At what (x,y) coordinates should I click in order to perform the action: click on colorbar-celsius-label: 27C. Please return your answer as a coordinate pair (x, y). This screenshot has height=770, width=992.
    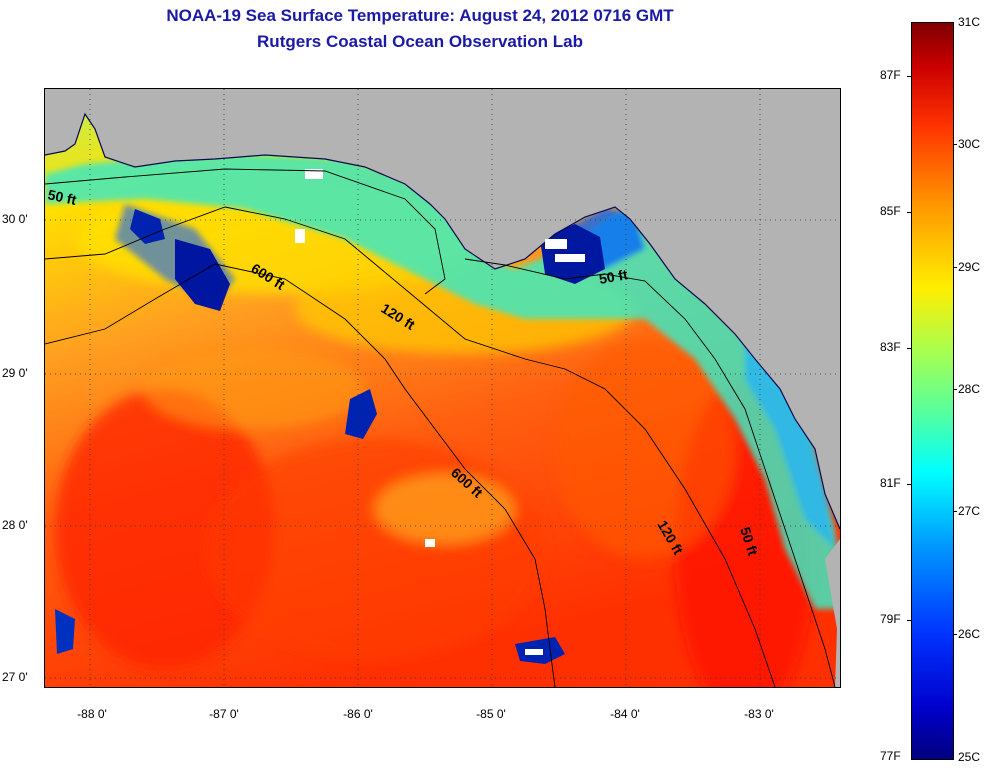
    Looking at the image, I should click on (969, 511).